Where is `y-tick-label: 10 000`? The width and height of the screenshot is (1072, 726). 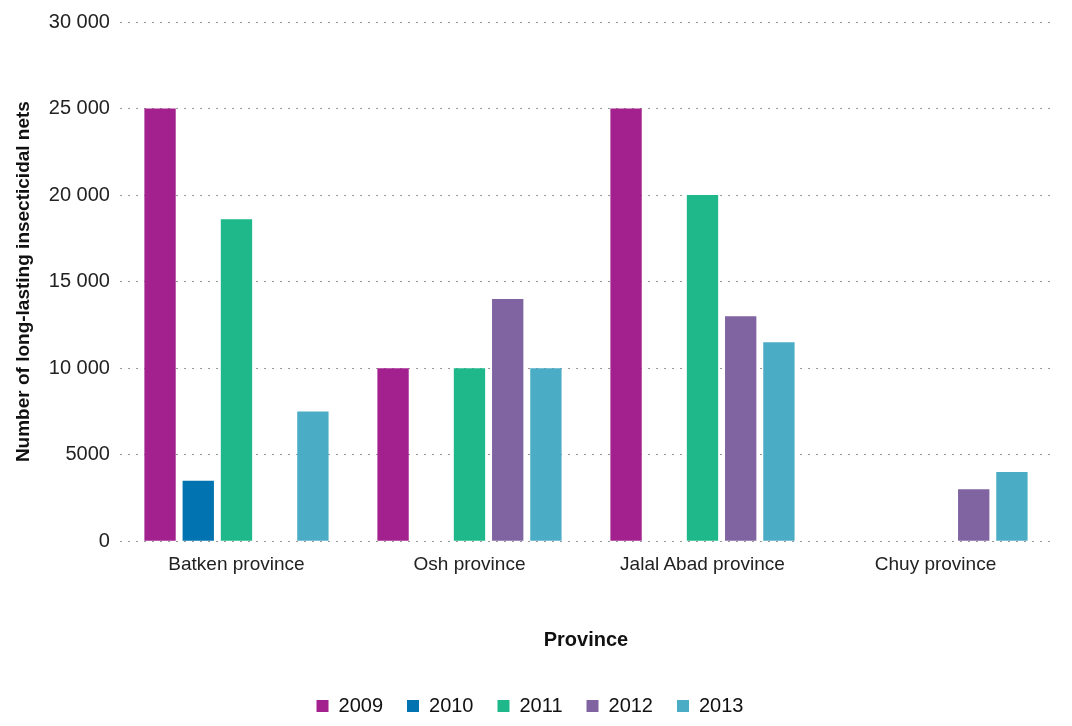
y-tick-label: 10 000 is located at coordinates (79, 366).